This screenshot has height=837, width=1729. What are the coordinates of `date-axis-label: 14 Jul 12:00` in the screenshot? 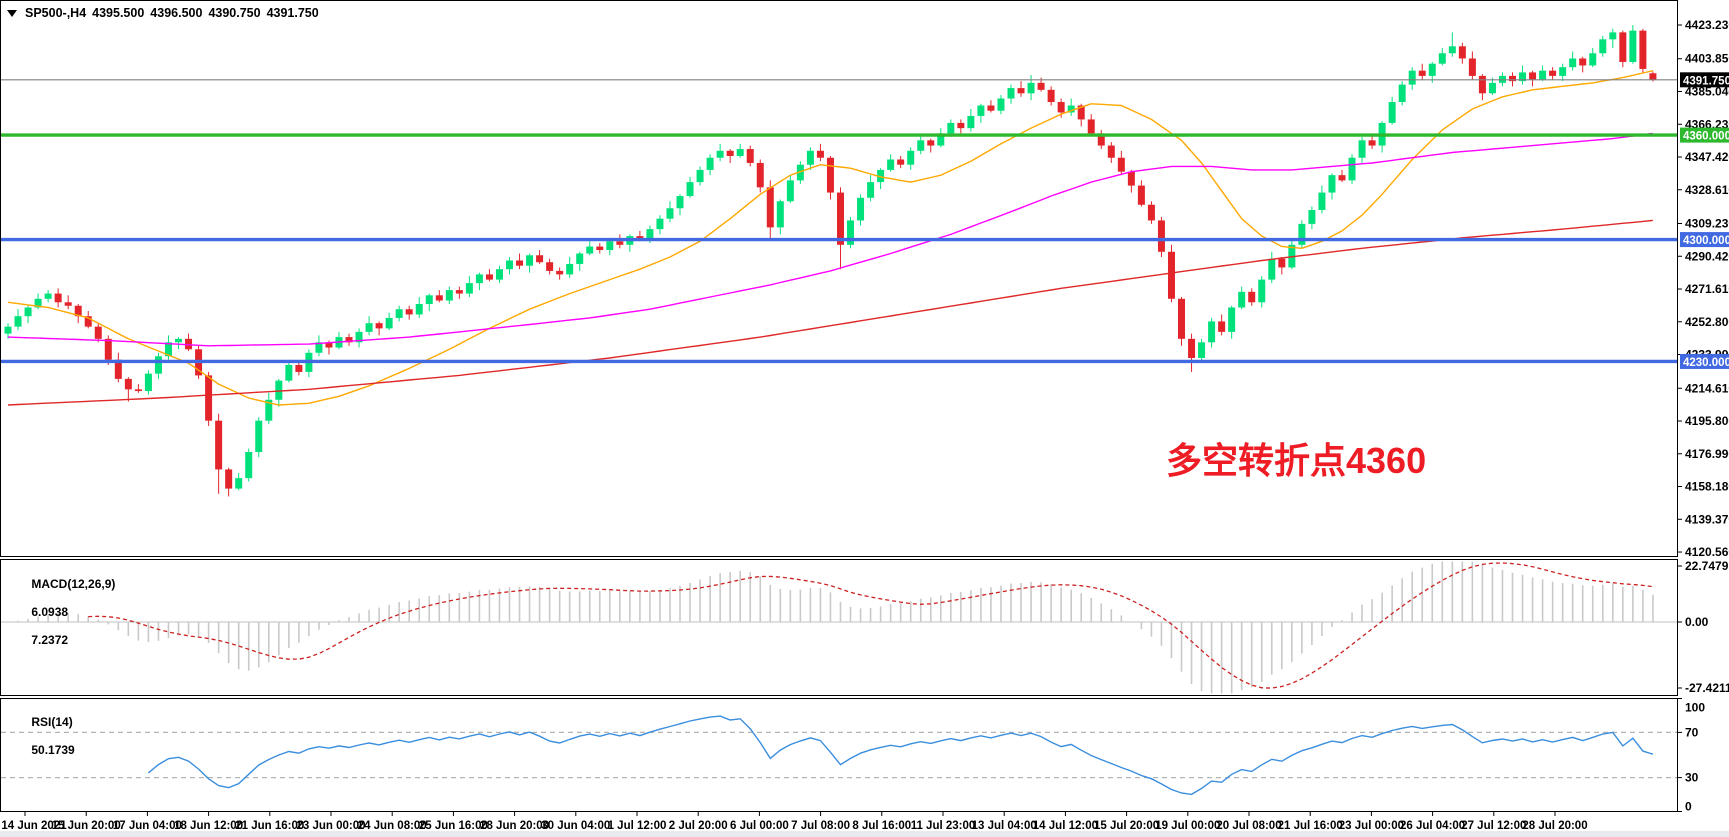 It's located at (1065, 826).